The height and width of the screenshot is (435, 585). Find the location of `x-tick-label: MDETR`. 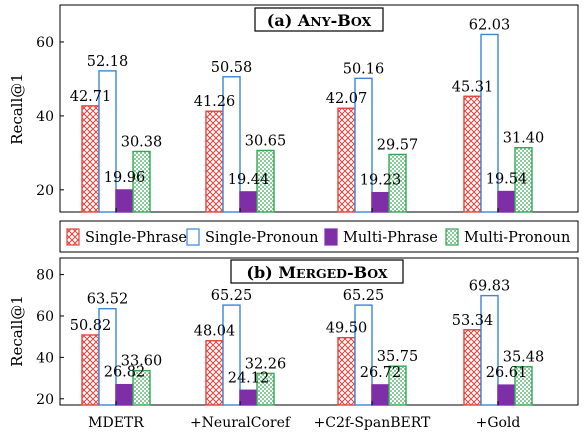

x-tick-label: MDETR is located at coordinates (116, 423).